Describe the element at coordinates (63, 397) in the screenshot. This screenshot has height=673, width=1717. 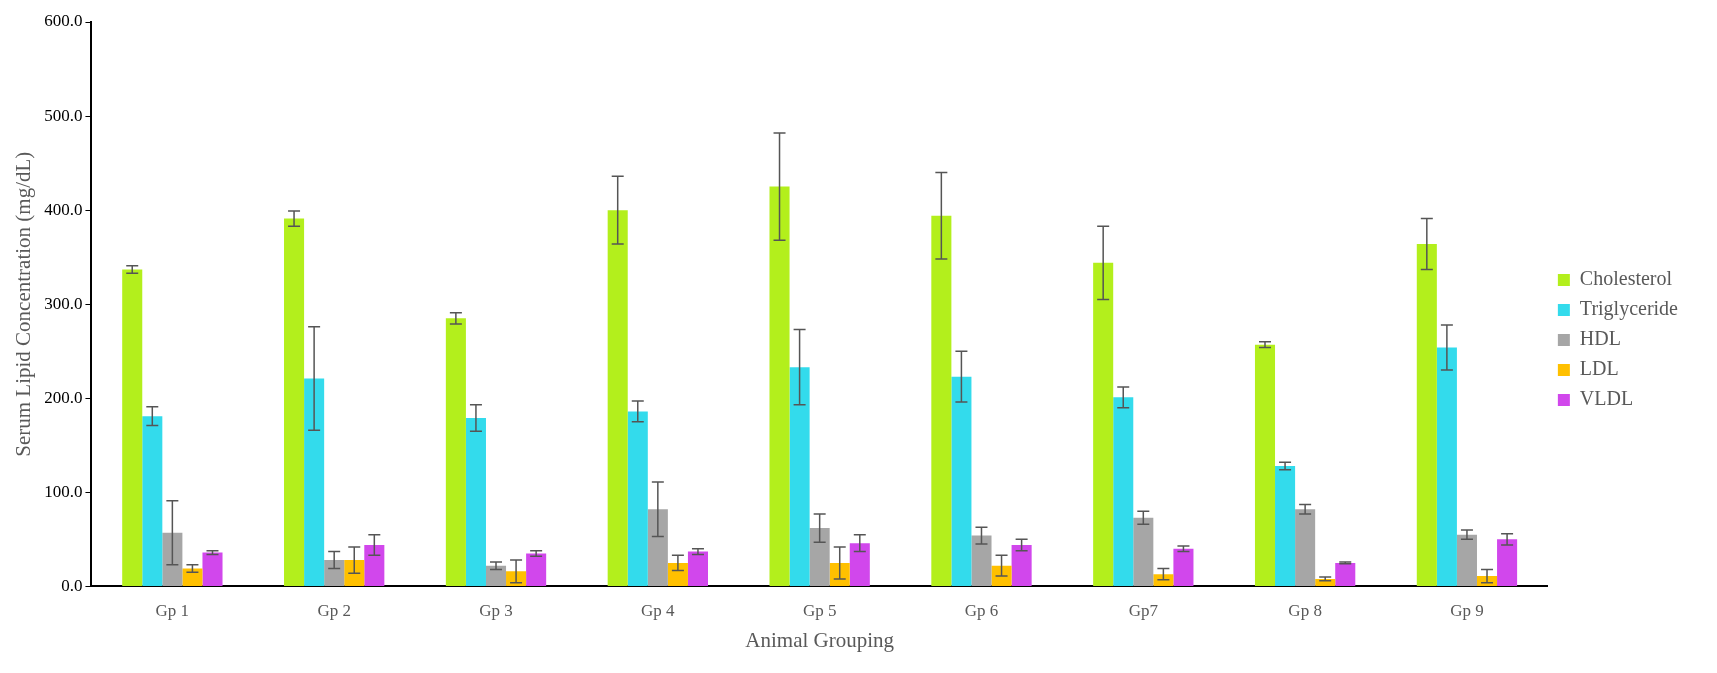
I see `y-tick-label: 200.0` at that location.